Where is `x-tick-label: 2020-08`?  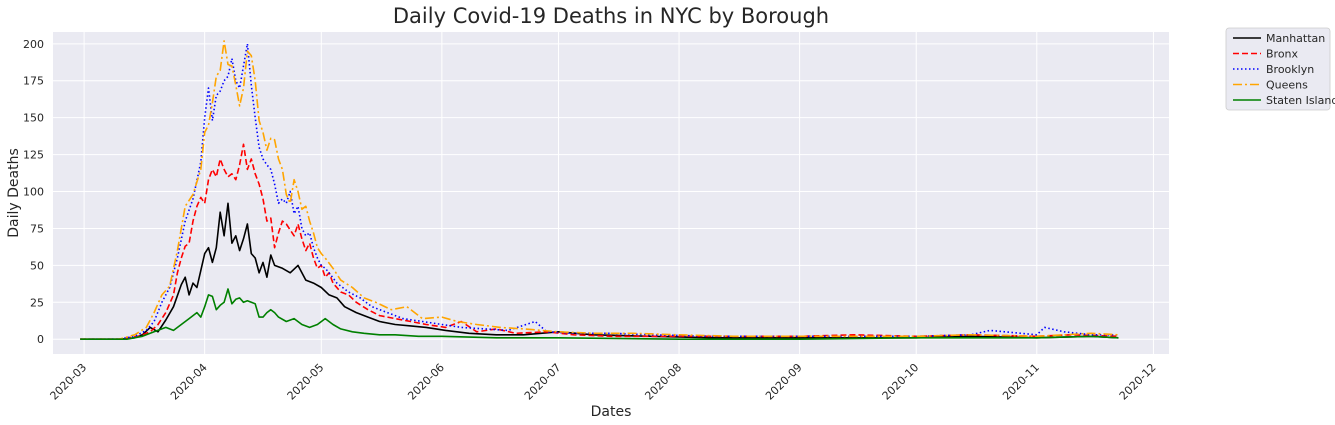 x-tick-label: 2020-08 is located at coordinates (663, 382).